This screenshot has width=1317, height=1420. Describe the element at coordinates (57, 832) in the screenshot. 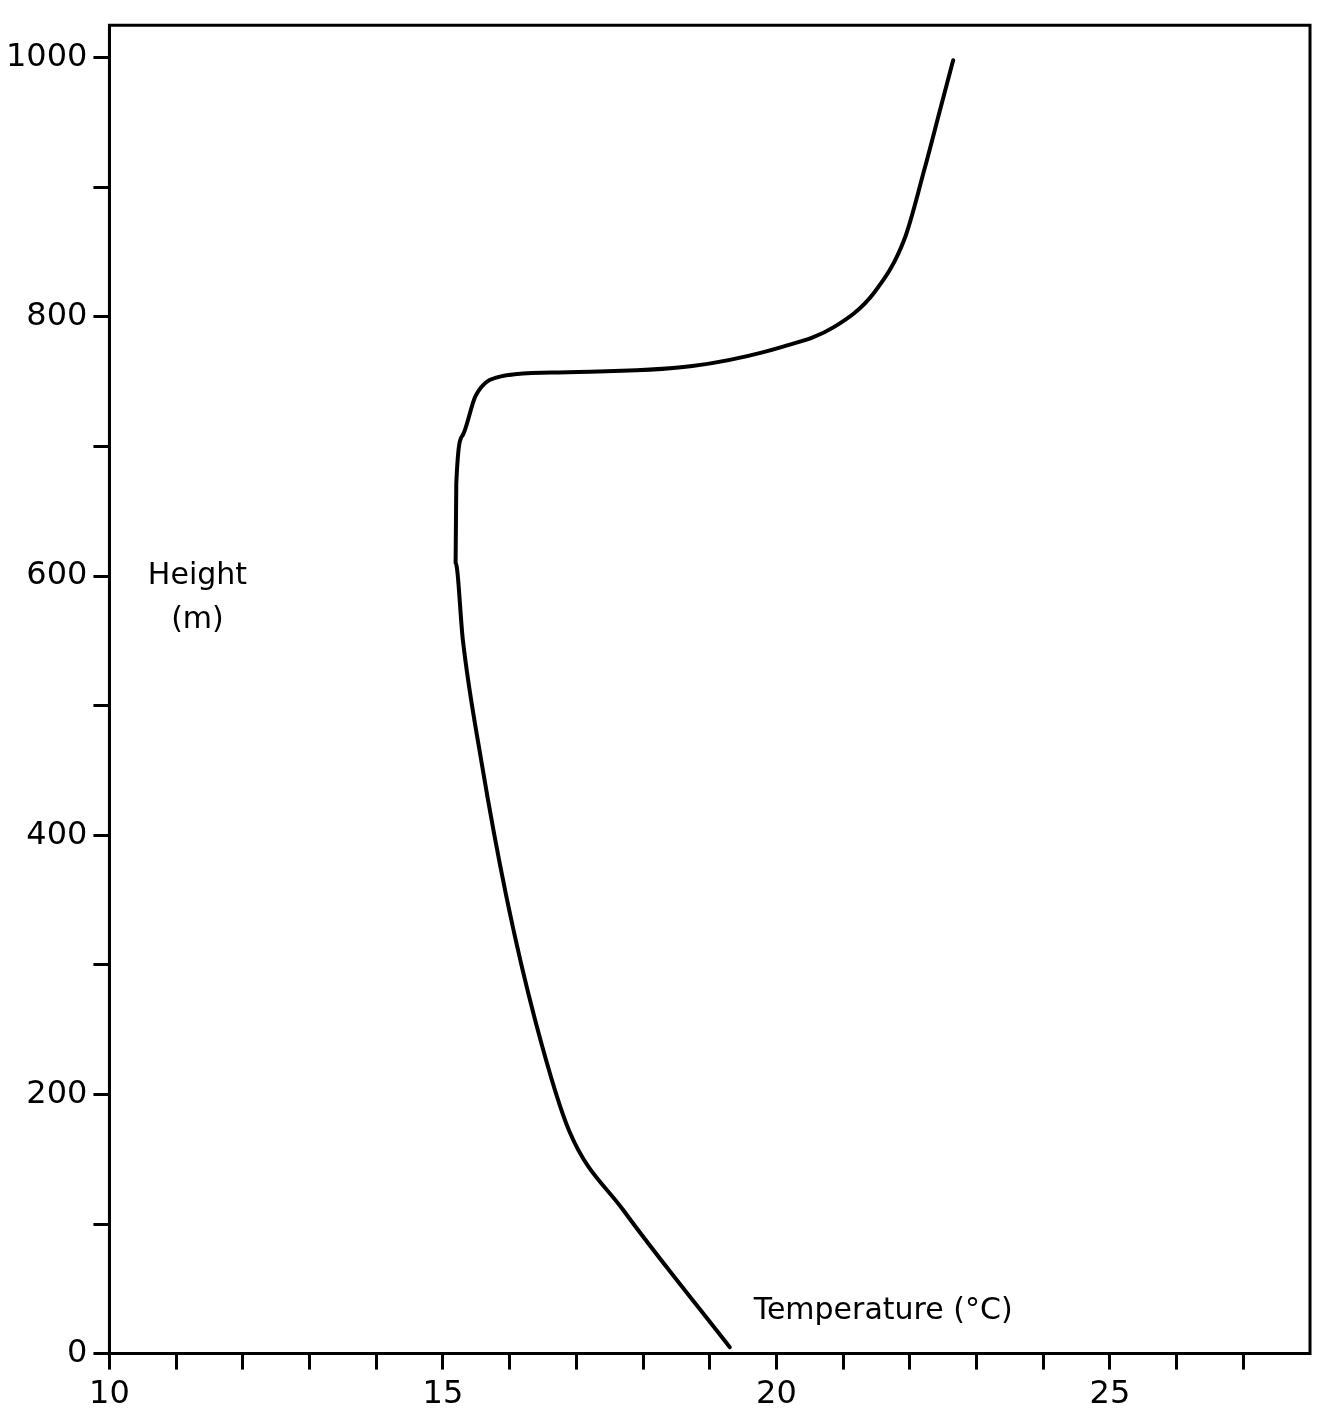

I see `y-tick-label: 400` at that location.